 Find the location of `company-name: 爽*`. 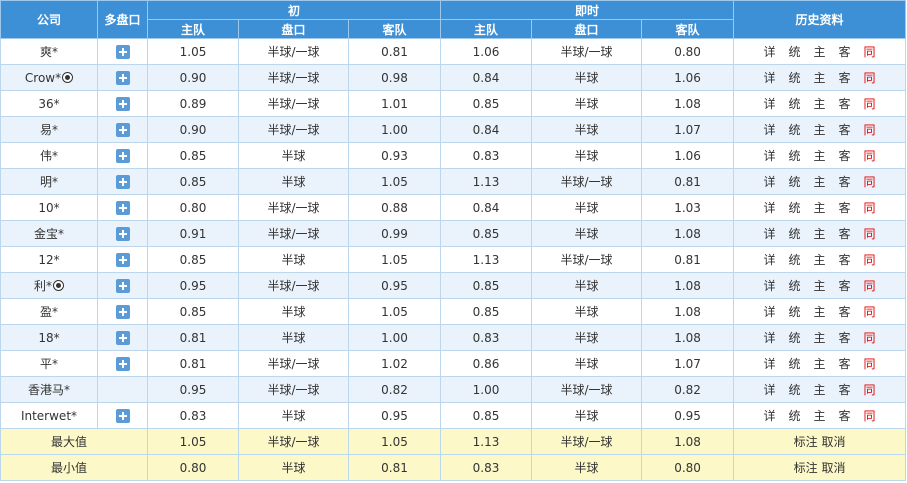

company-name: 爽* is located at coordinates (48, 52).